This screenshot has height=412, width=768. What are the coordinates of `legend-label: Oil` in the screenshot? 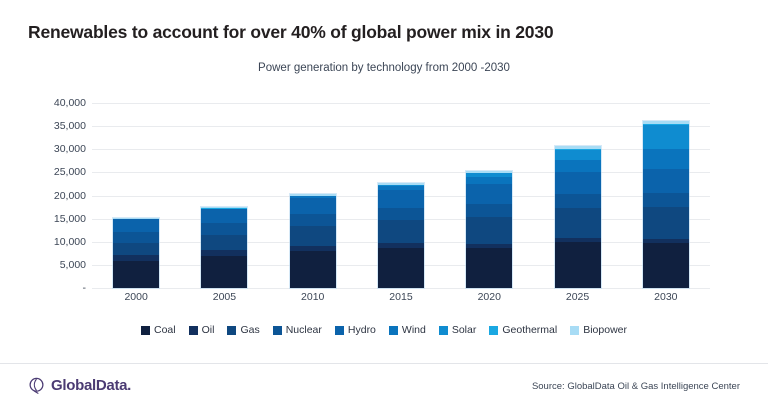 It's located at (208, 330).